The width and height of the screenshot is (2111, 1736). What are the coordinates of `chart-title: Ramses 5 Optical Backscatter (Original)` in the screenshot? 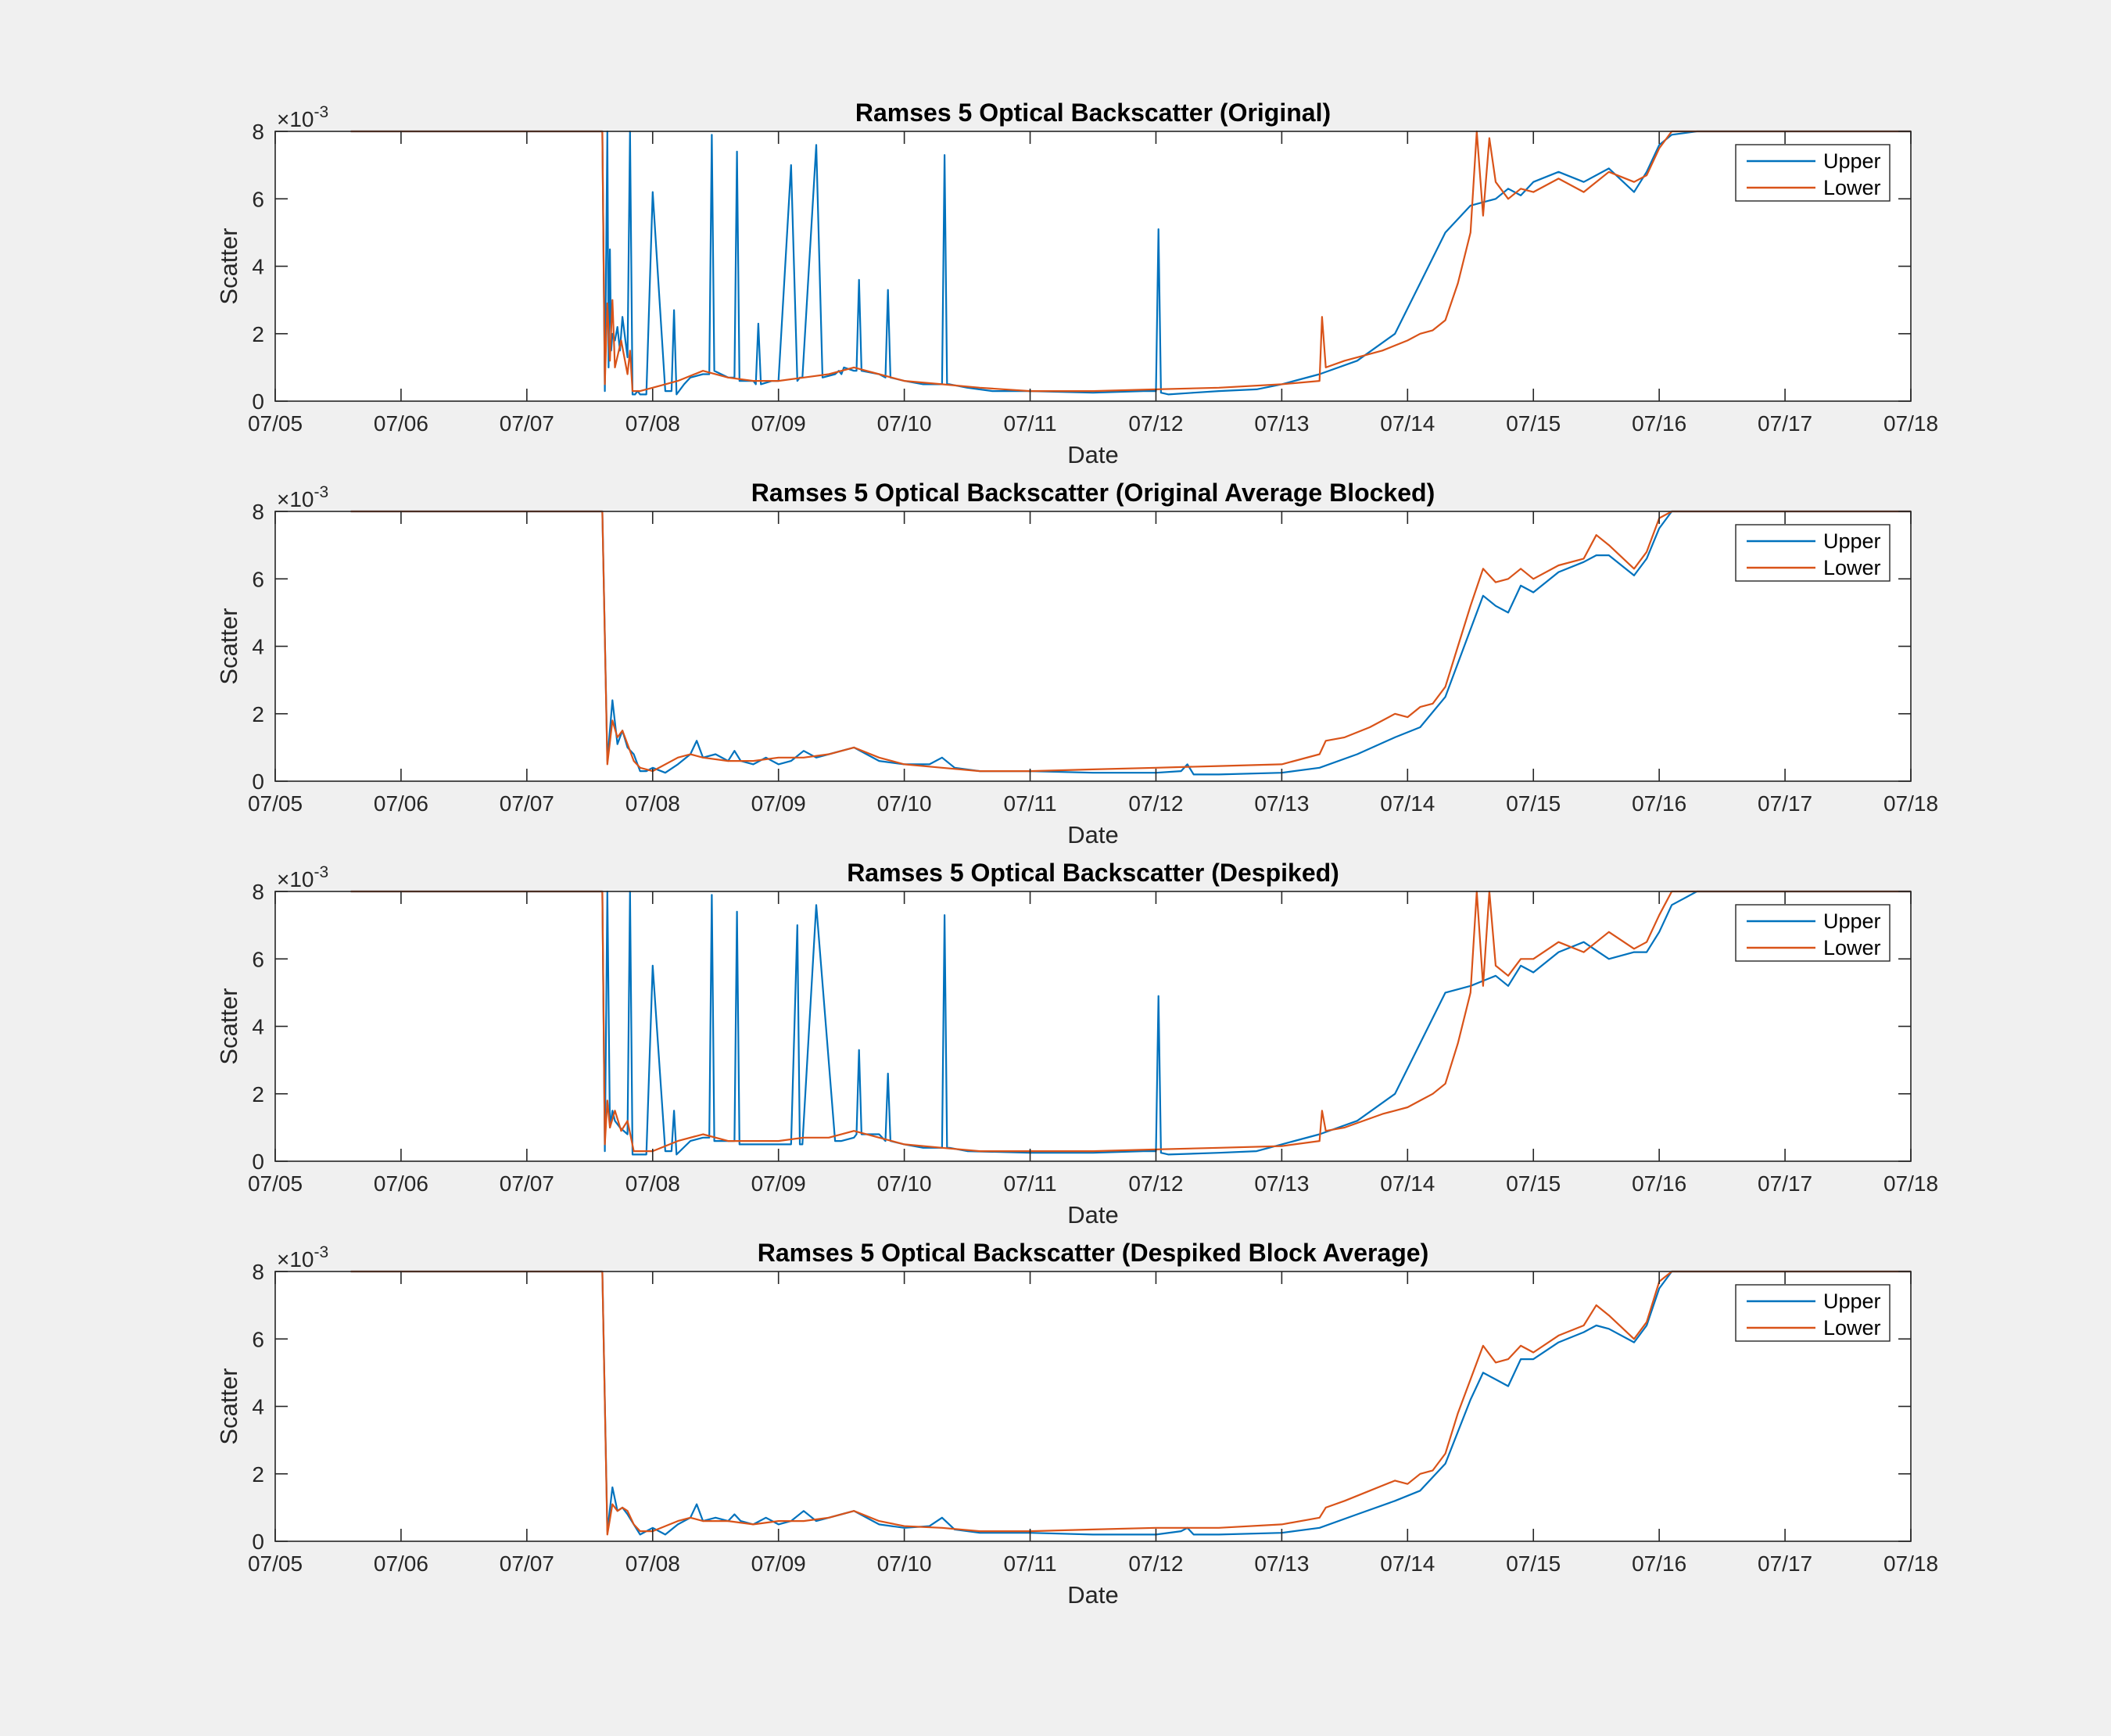 It's located at (1093, 113).